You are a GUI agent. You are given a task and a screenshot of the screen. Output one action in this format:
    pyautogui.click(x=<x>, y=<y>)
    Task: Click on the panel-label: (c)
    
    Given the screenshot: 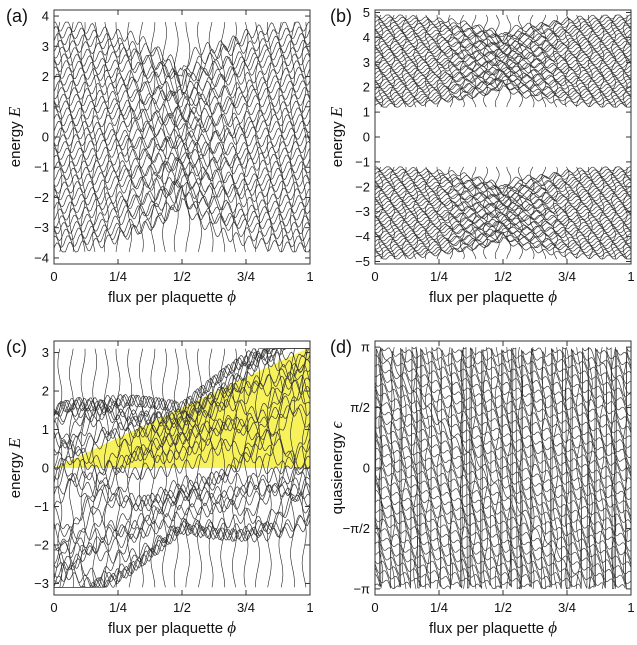 What is the action you would take?
    pyautogui.click(x=16, y=347)
    